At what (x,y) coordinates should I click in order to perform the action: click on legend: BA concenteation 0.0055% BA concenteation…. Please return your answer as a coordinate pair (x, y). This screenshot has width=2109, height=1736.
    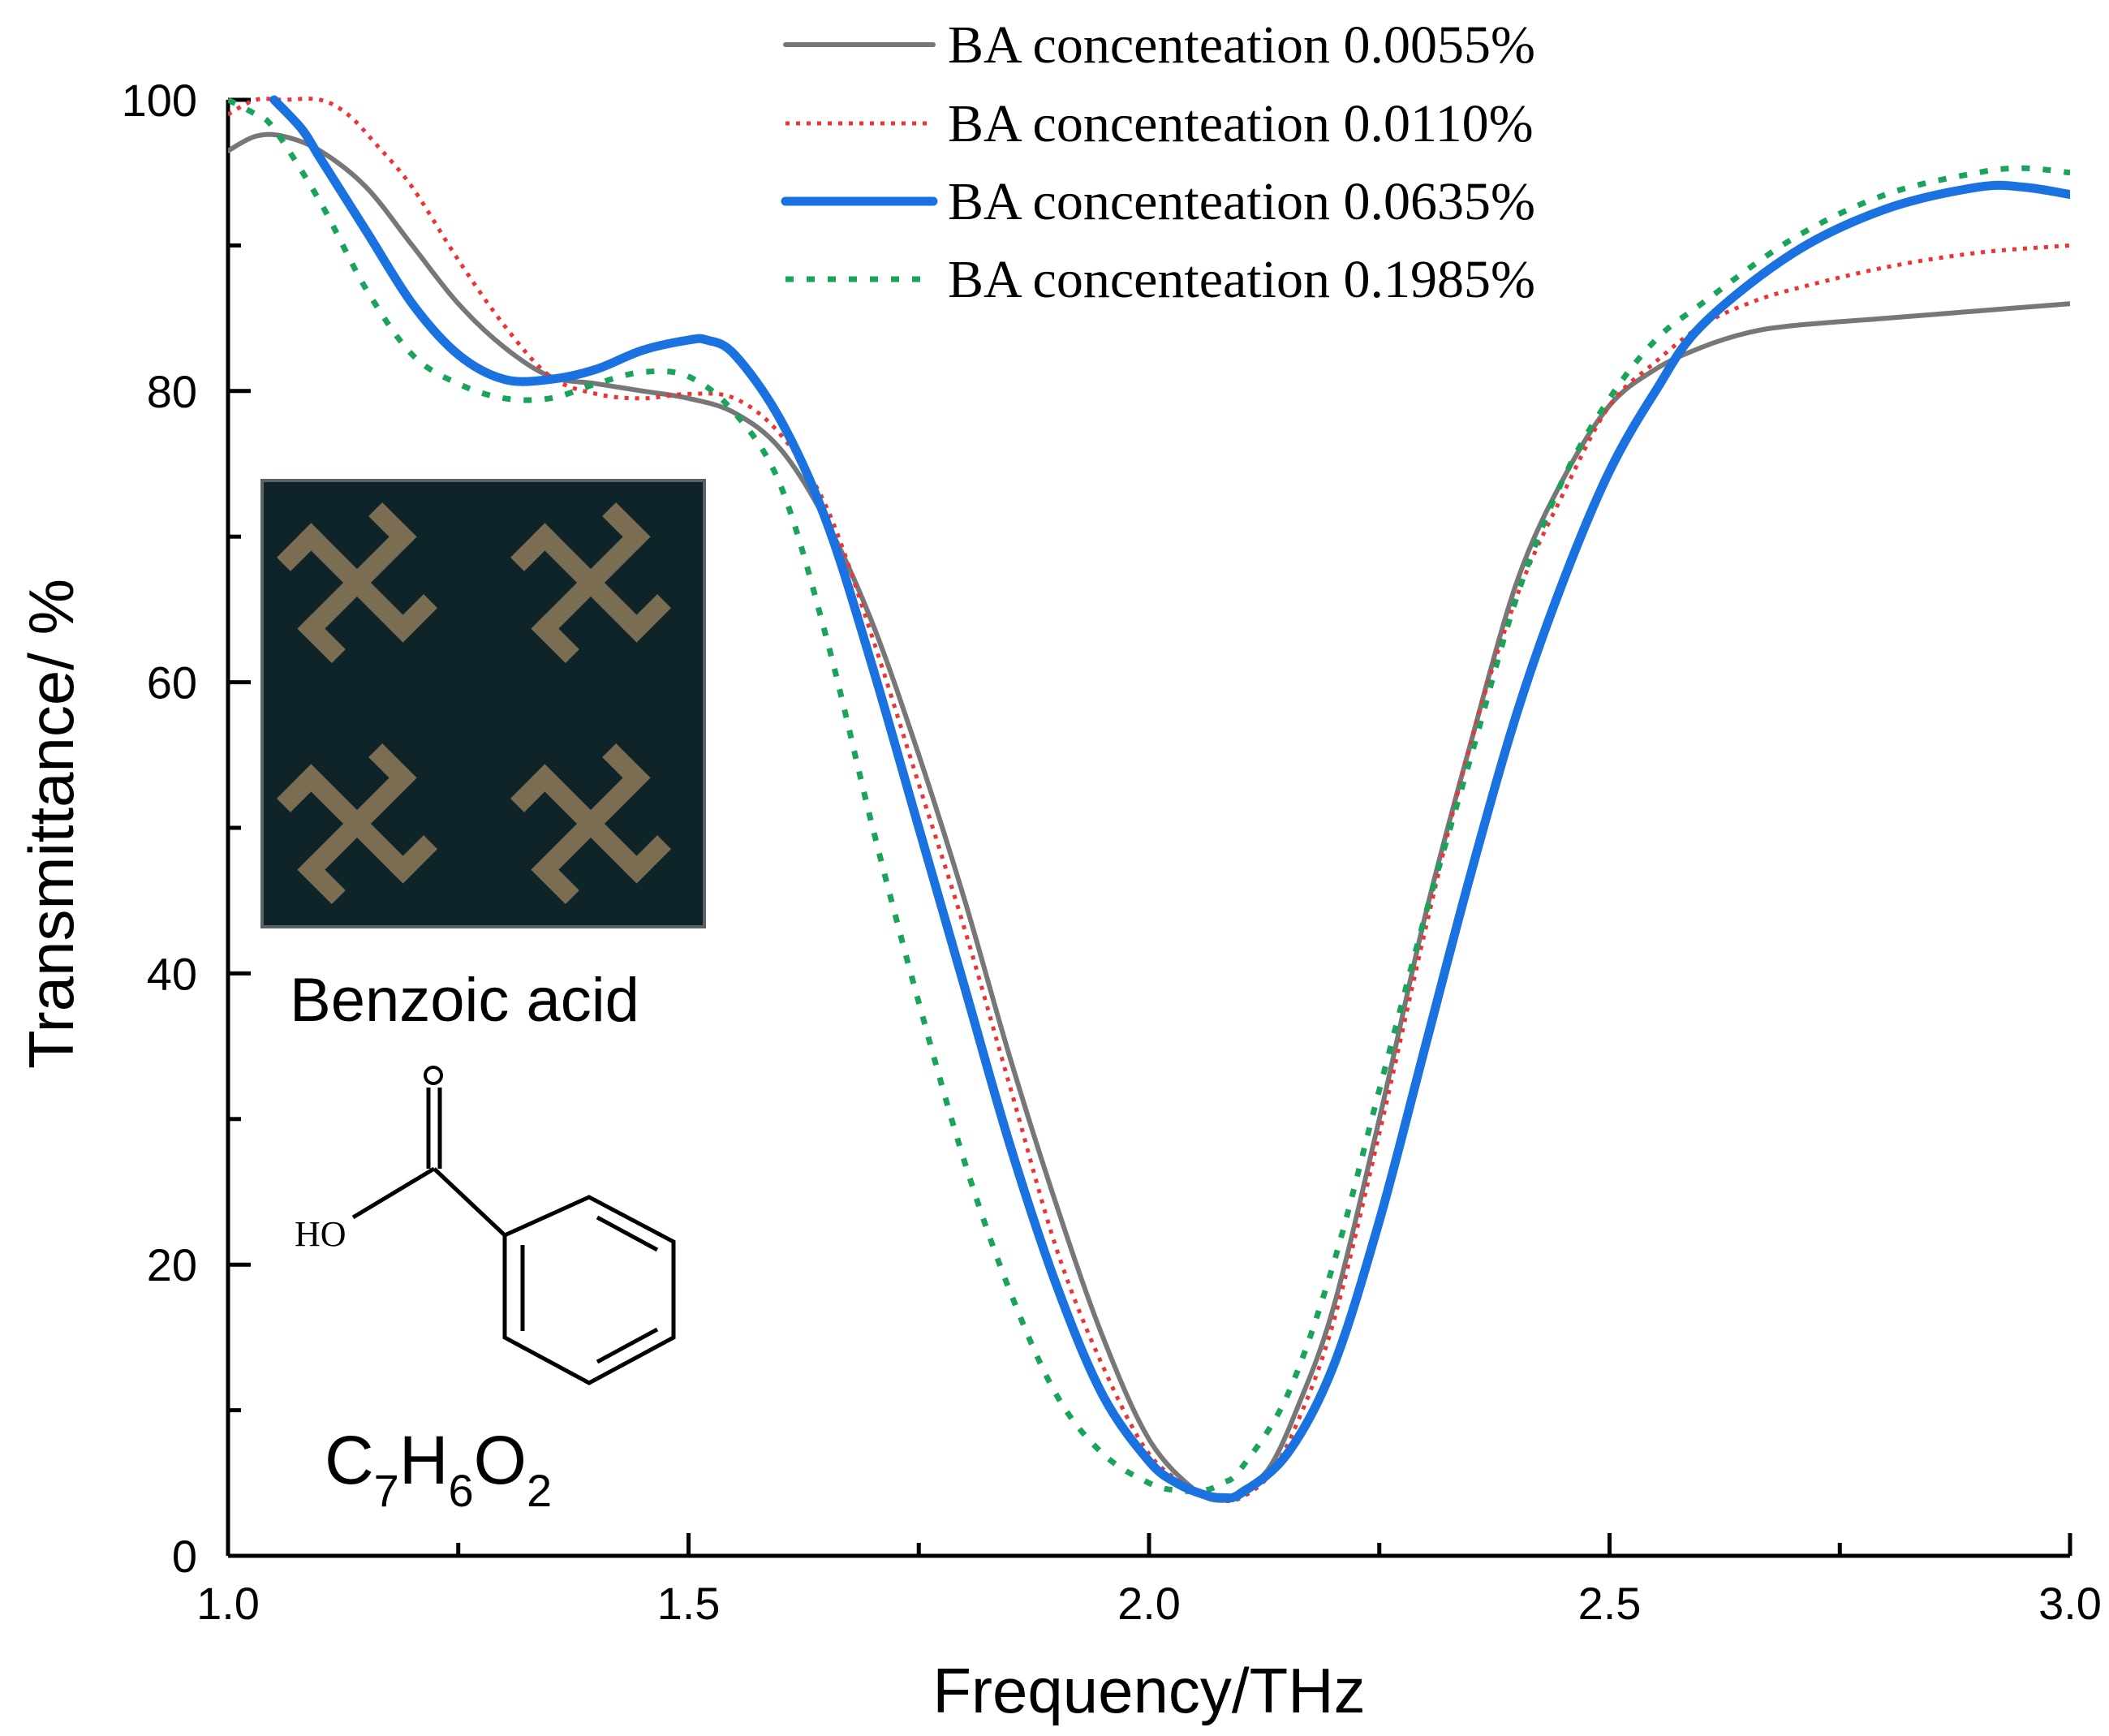
    Looking at the image, I should click on (1158, 162).